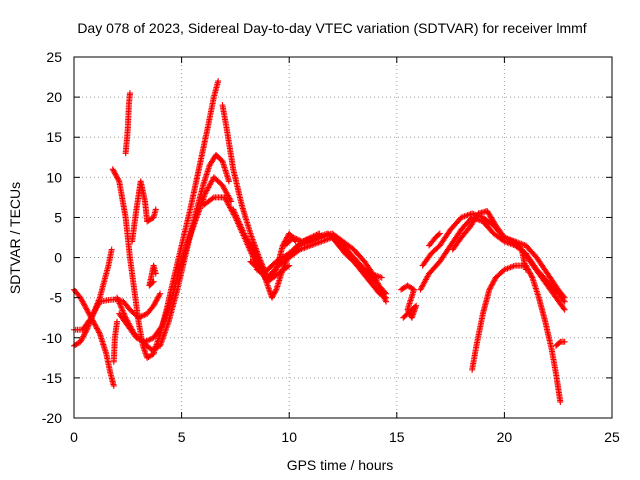 Image resolution: width=640 pixels, height=480 pixels. Describe the element at coordinates (345, 437) in the screenshot. I see `x-axis-tick-labels: 0 5 10 15 20 25` at that location.